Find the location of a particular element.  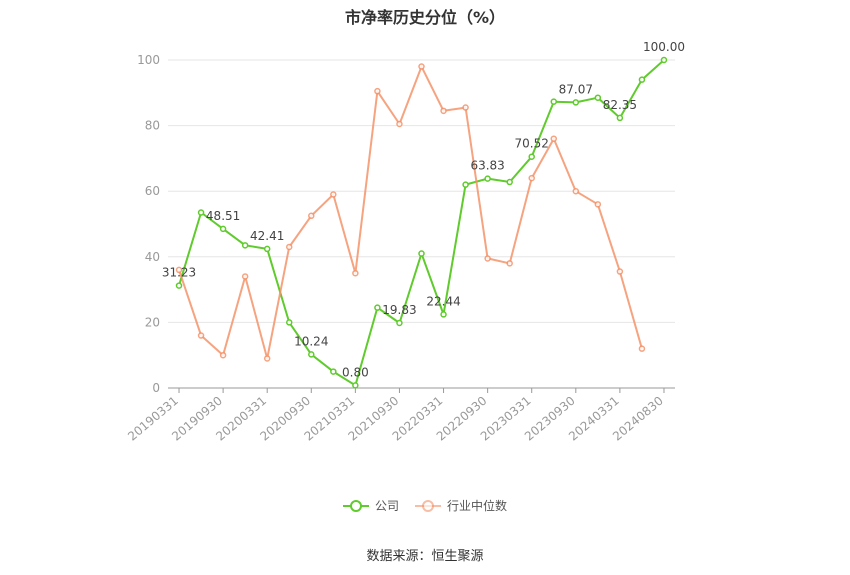

data-label: 100.00 is located at coordinates (664, 47).